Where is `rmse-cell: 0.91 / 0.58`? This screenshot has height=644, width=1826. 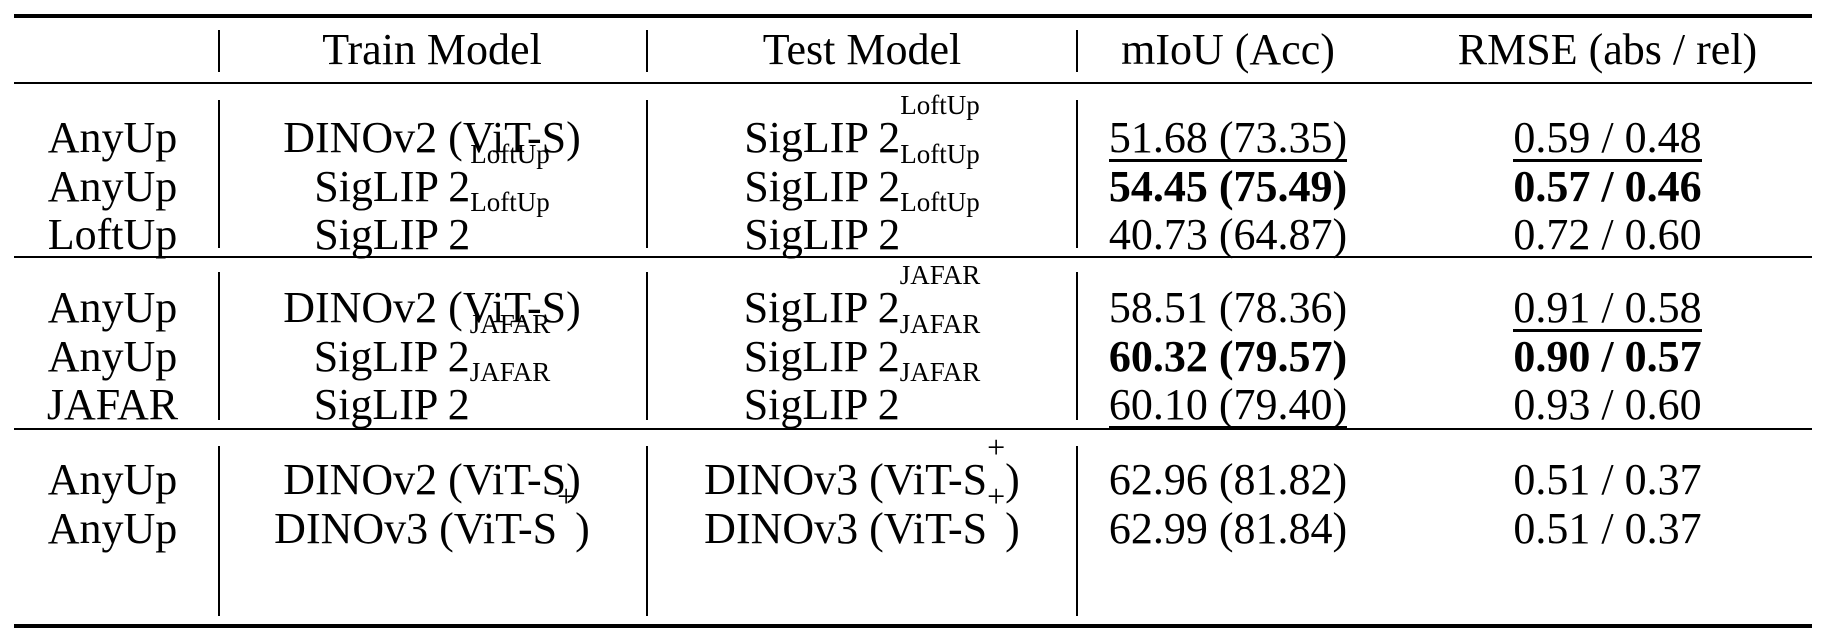 rmse-cell: 0.91 / 0.58 is located at coordinates (1607, 307).